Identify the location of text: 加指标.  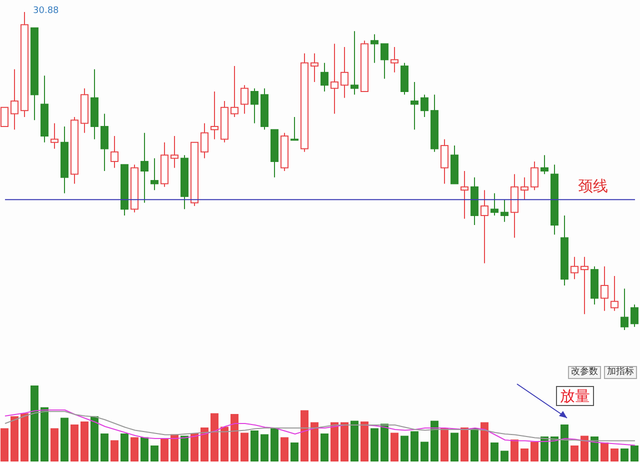
(620, 372).